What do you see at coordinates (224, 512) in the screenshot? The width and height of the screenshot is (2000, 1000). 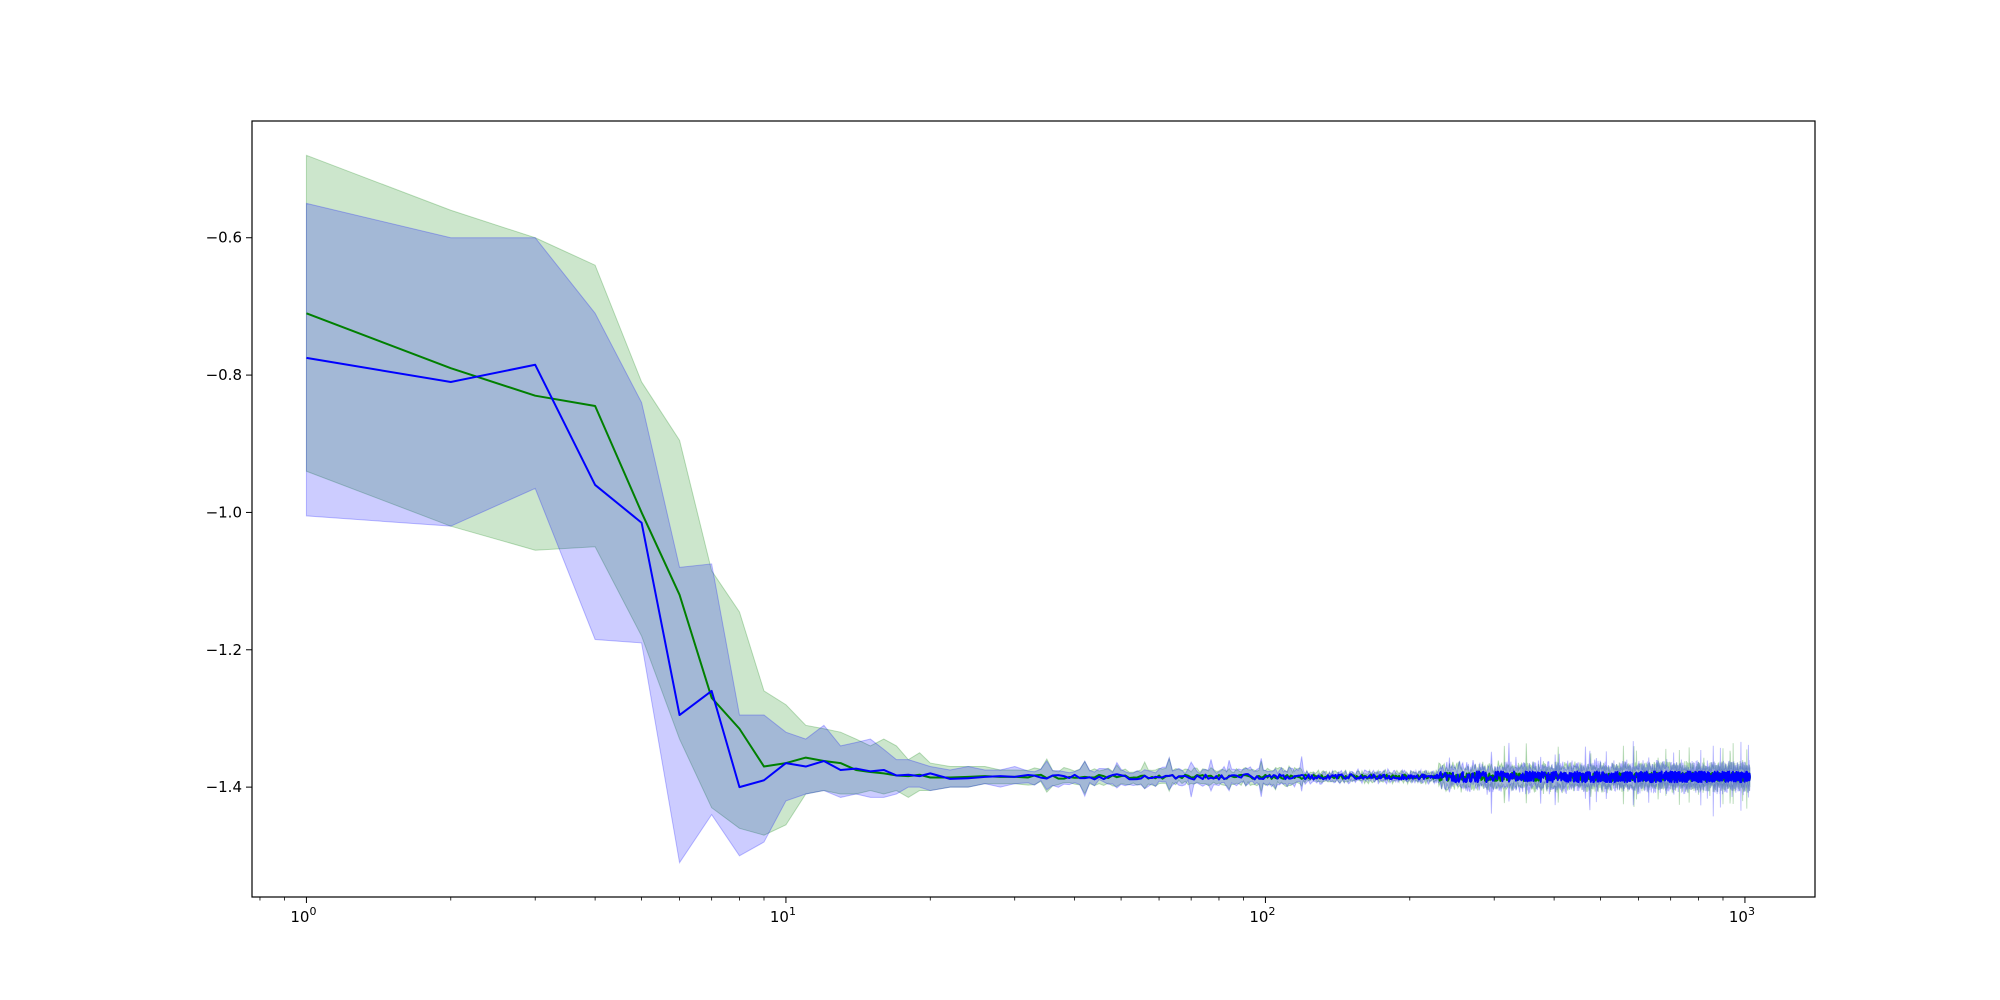 I see `y-tick-label: −1.0` at bounding box center [224, 512].